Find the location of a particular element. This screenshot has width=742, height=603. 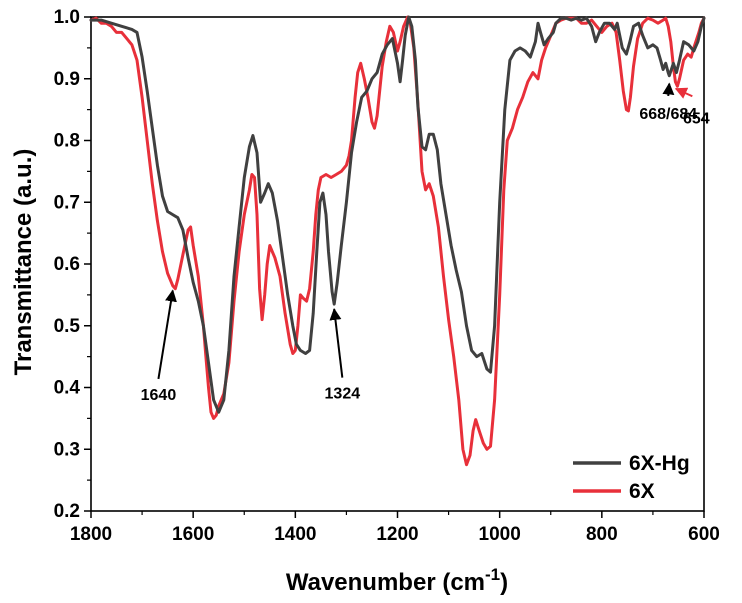

x-axis-title: Wavenumber (cm-1) is located at coordinates (397, 580).